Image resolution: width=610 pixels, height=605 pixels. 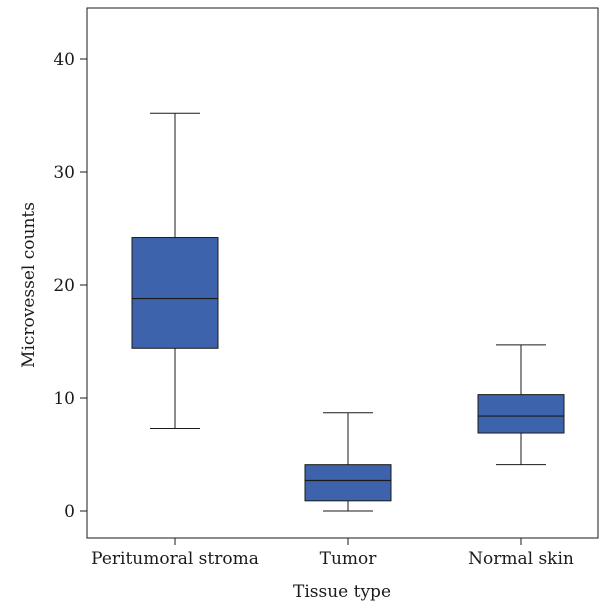 I want to click on x-tick-label-peritumoral-stroma: Peritumoral stroma, so click(x=175, y=559).